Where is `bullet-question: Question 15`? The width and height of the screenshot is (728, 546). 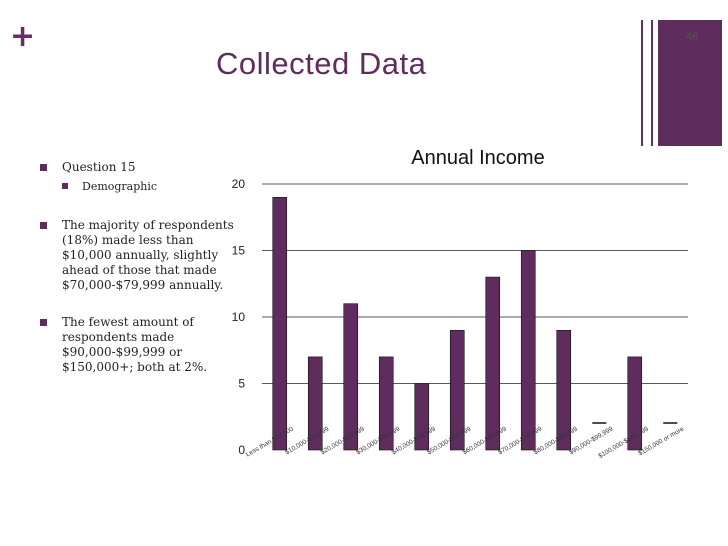
bullet-question: Question 15 is located at coordinates (140, 167).